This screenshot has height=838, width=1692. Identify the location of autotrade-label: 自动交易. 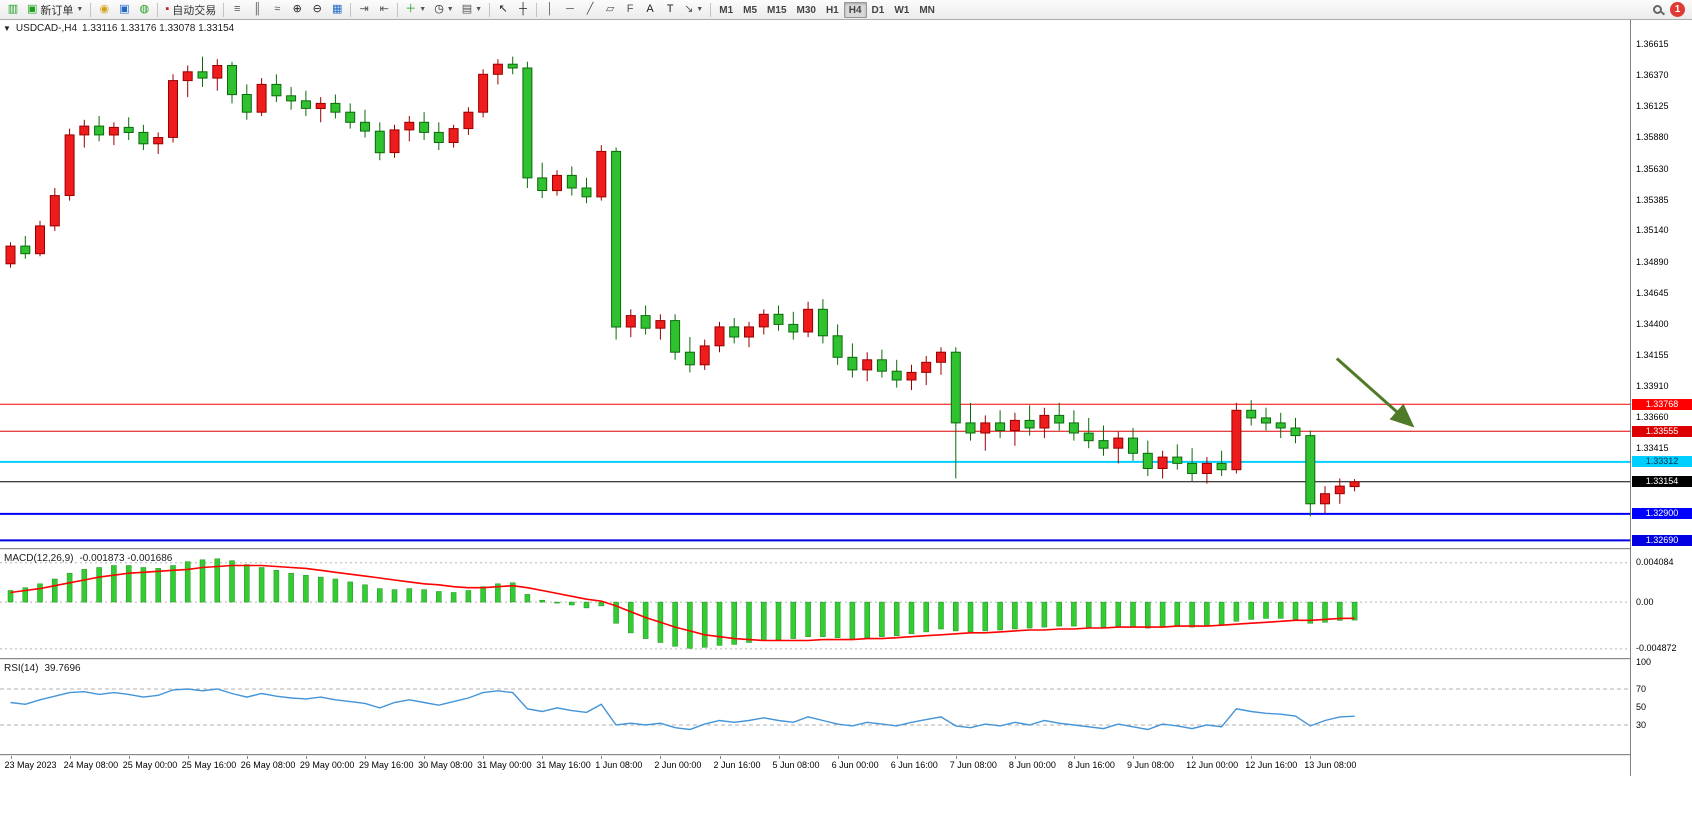
(194, 10).